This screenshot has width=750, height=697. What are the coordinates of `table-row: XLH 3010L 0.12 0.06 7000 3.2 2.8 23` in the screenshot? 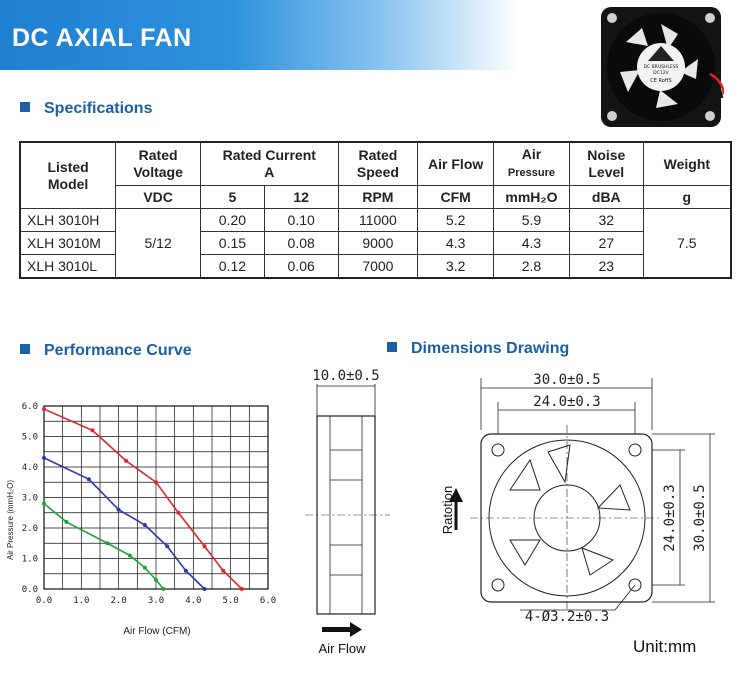 It's located at (375, 266).